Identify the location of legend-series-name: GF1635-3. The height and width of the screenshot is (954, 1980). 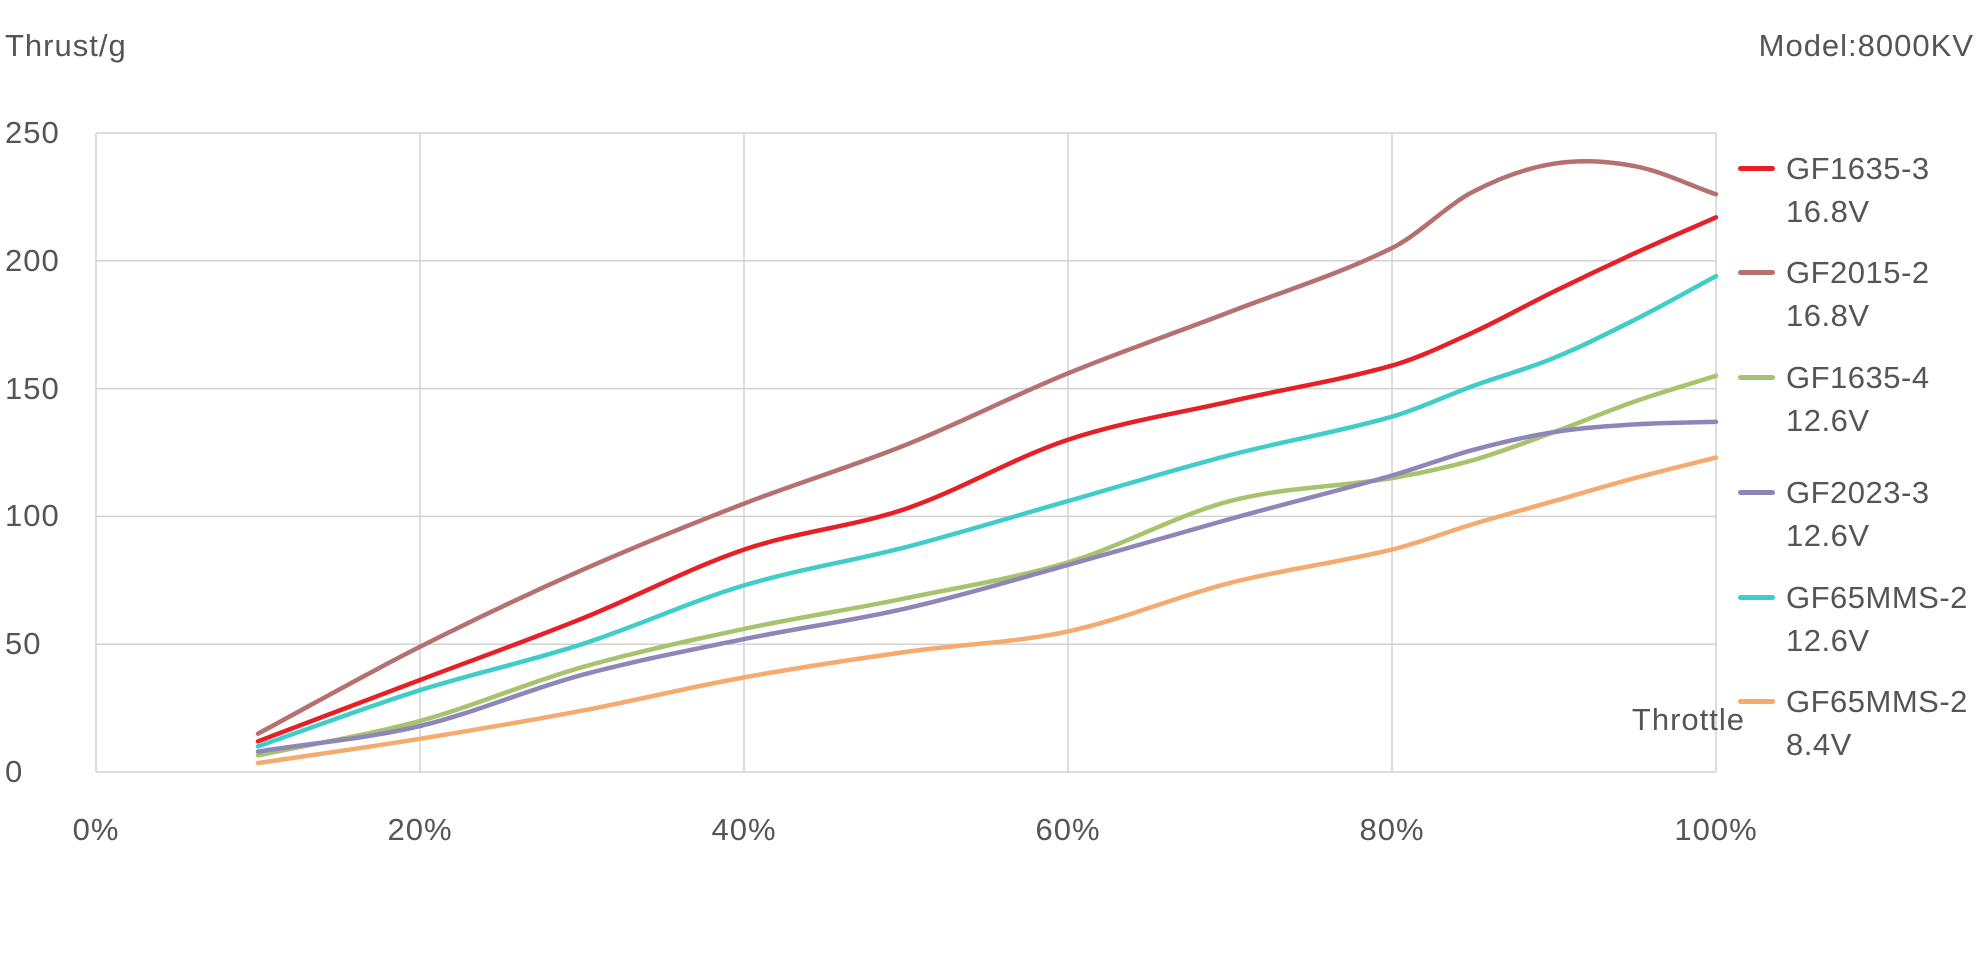
(1858, 168).